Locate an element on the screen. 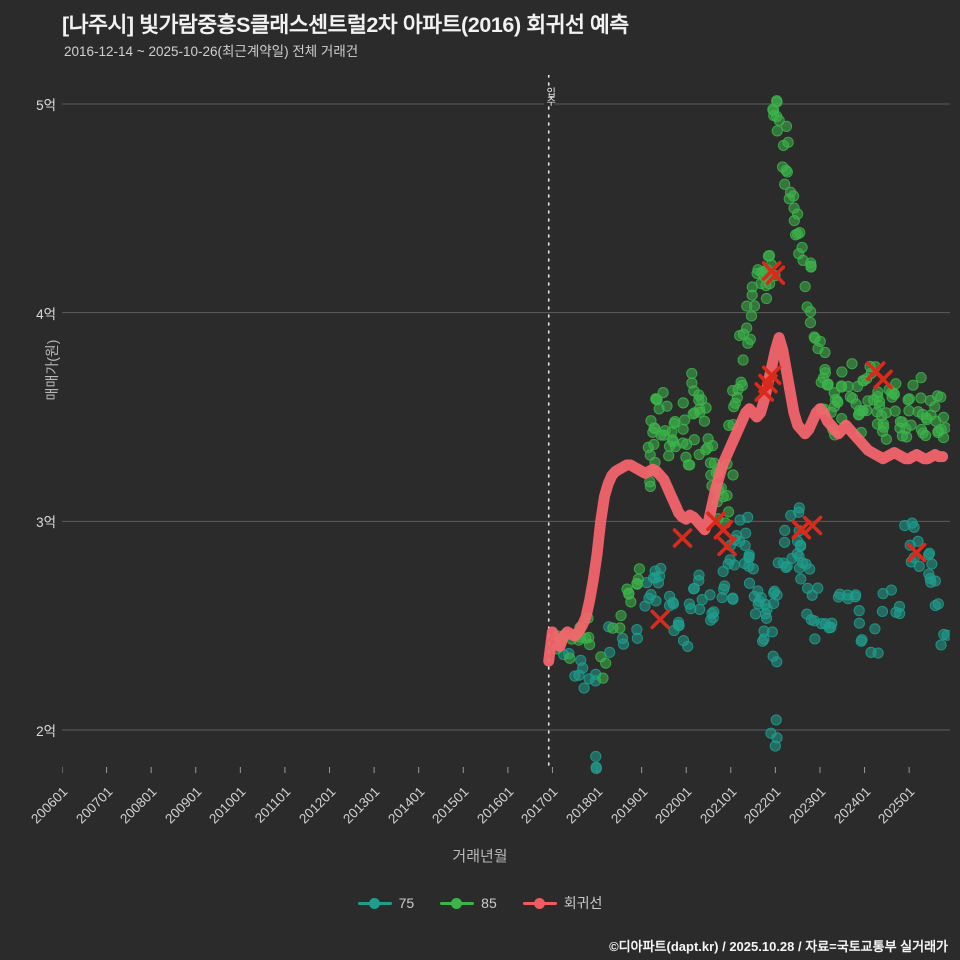  legend-item-85: 85 is located at coordinates (468, 903).